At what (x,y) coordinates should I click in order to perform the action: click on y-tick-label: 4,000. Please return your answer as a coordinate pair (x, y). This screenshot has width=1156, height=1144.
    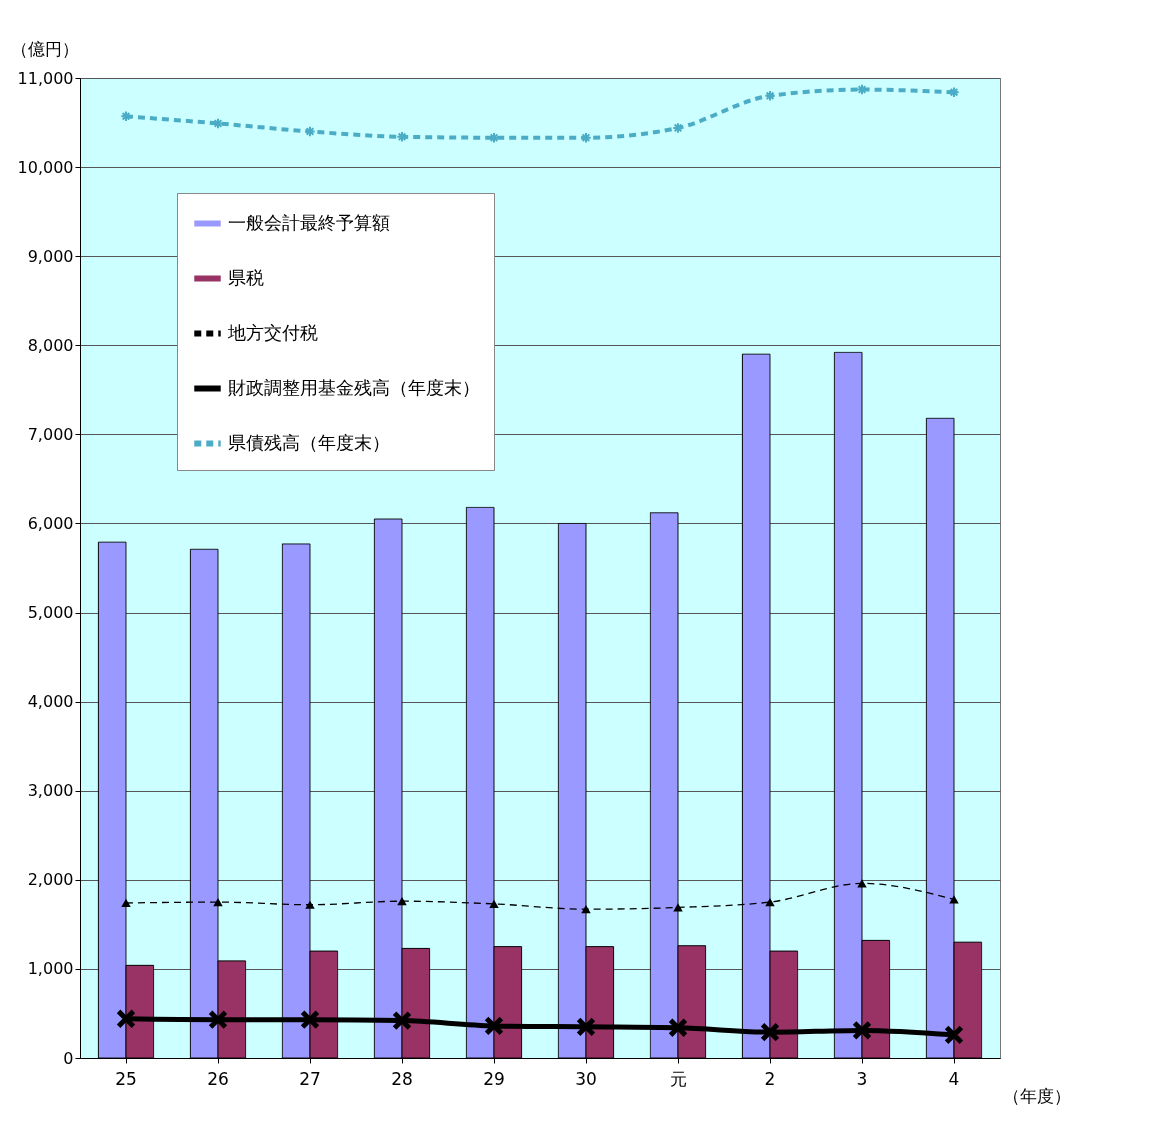
    Looking at the image, I should click on (50, 702).